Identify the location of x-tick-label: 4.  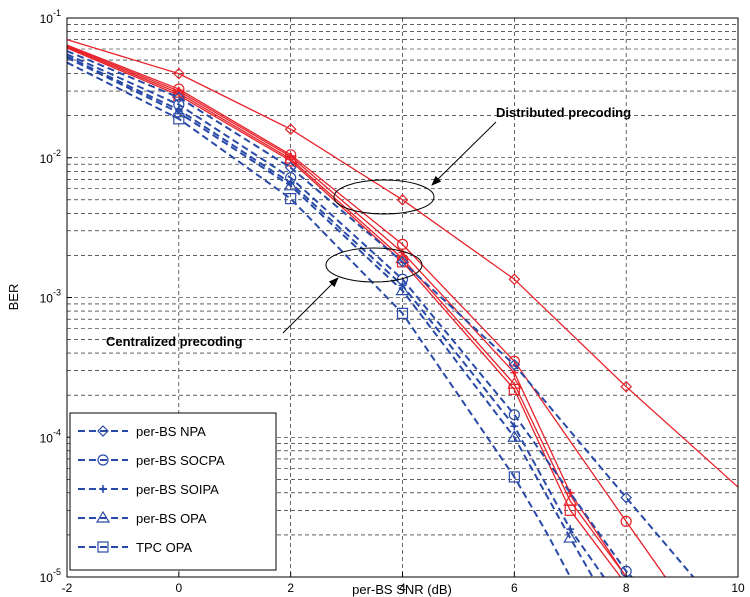
(402, 588).